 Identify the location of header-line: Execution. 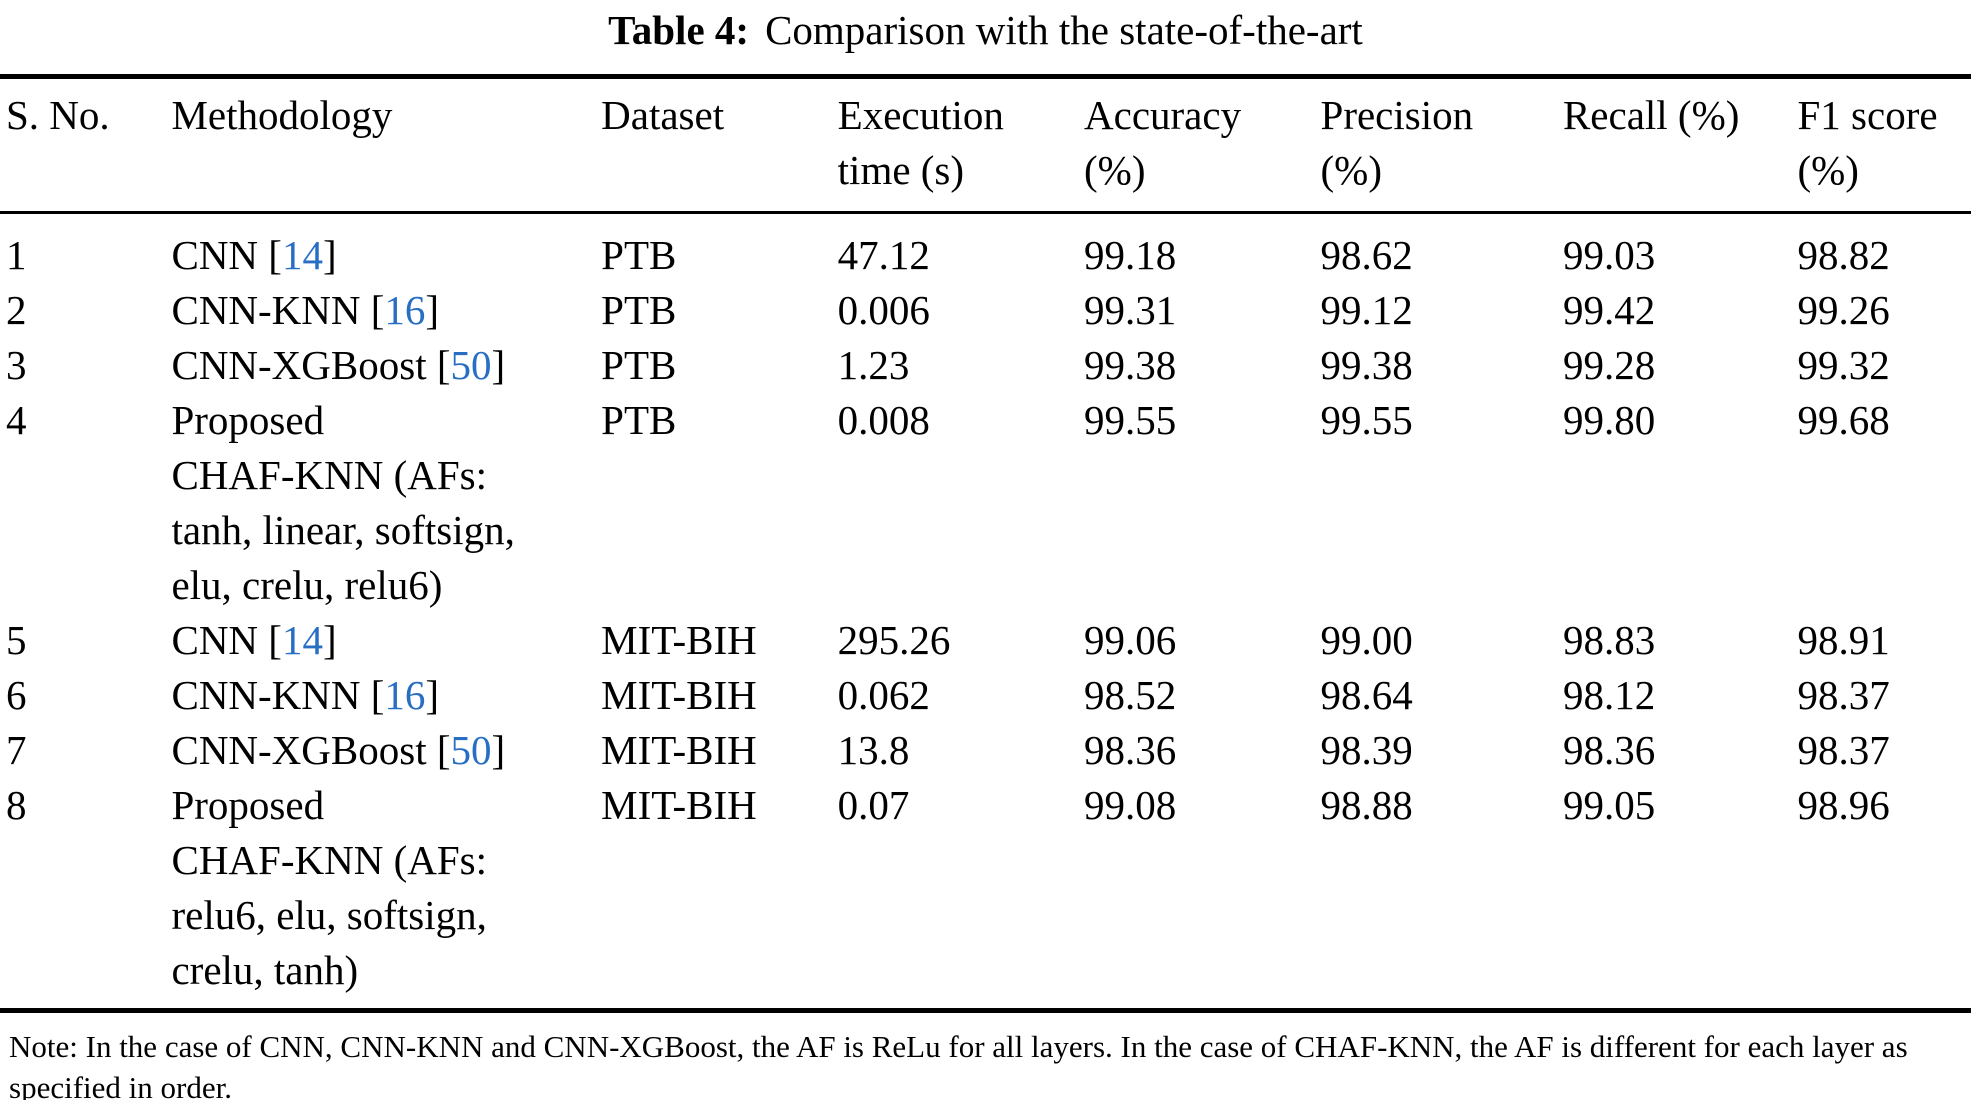
(920, 115).